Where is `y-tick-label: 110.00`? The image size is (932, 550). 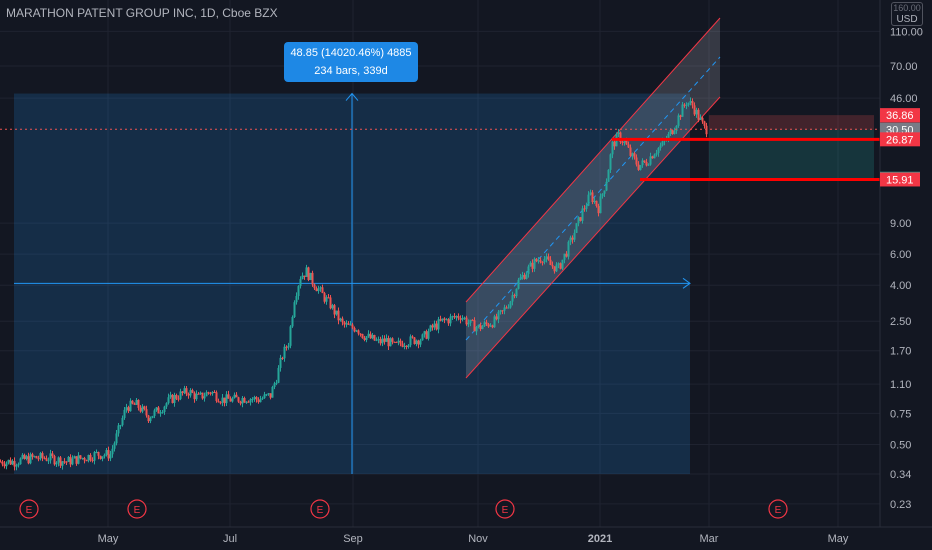 y-tick-label: 110.00 is located at coordinates (906, 32).